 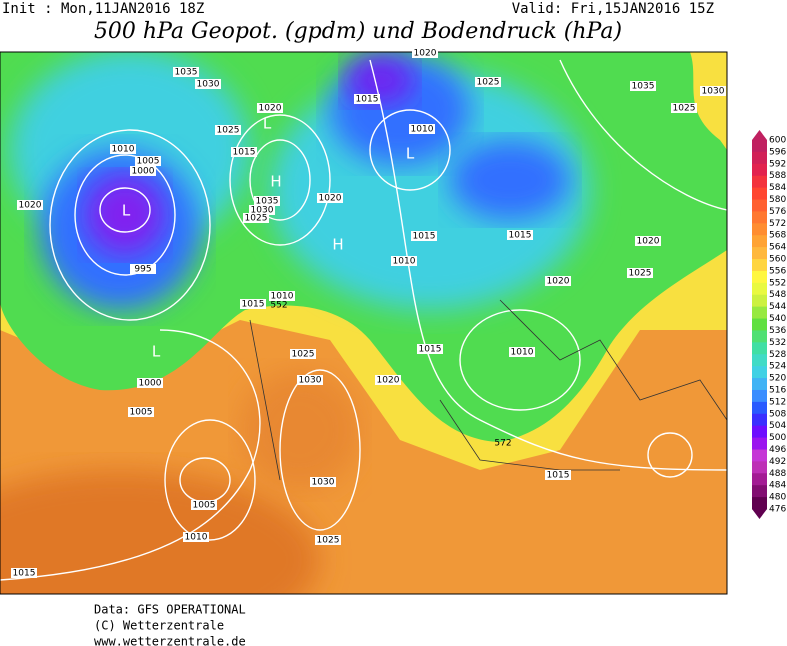 I want to click on colorbar-label: 536, so click(x=777, y=331).